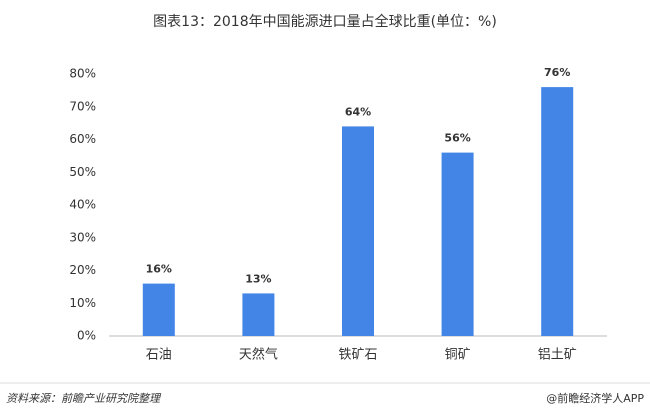  Describe the element at coordinates (84, 398) in the screenshot. I see `source-note: 资料来源：前瞻产业研究院整理` at that location.